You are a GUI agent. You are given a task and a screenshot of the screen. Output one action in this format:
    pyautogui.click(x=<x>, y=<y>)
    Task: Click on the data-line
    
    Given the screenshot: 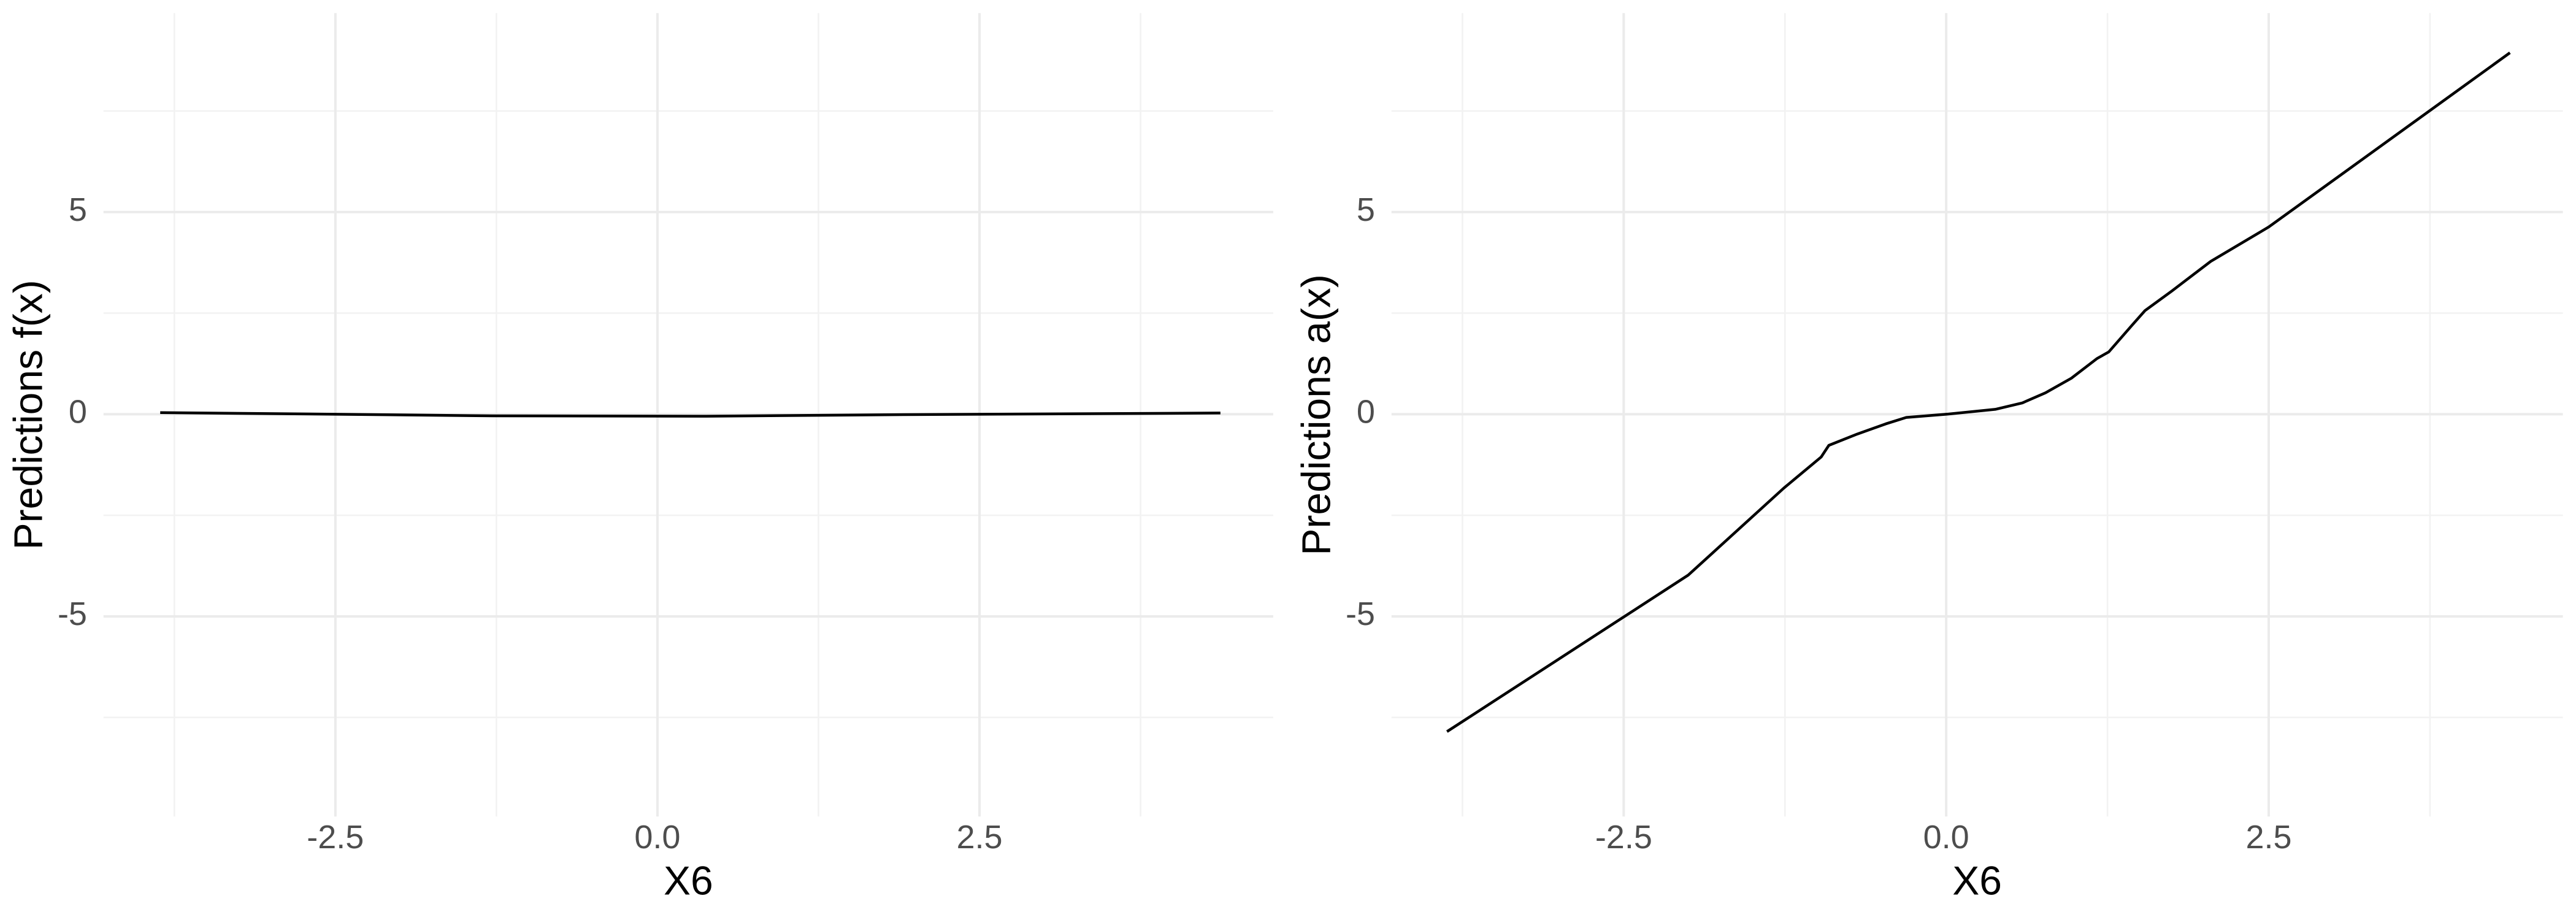 What is the action you would take?
    pyautogui.click(x=690, y=414)
    